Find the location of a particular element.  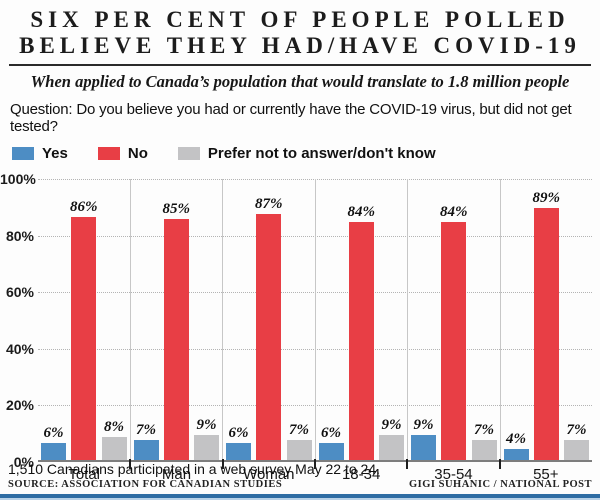

y-axis: 100% 80% 60% 40% 20% 0% is located at coordinates (18, 326).